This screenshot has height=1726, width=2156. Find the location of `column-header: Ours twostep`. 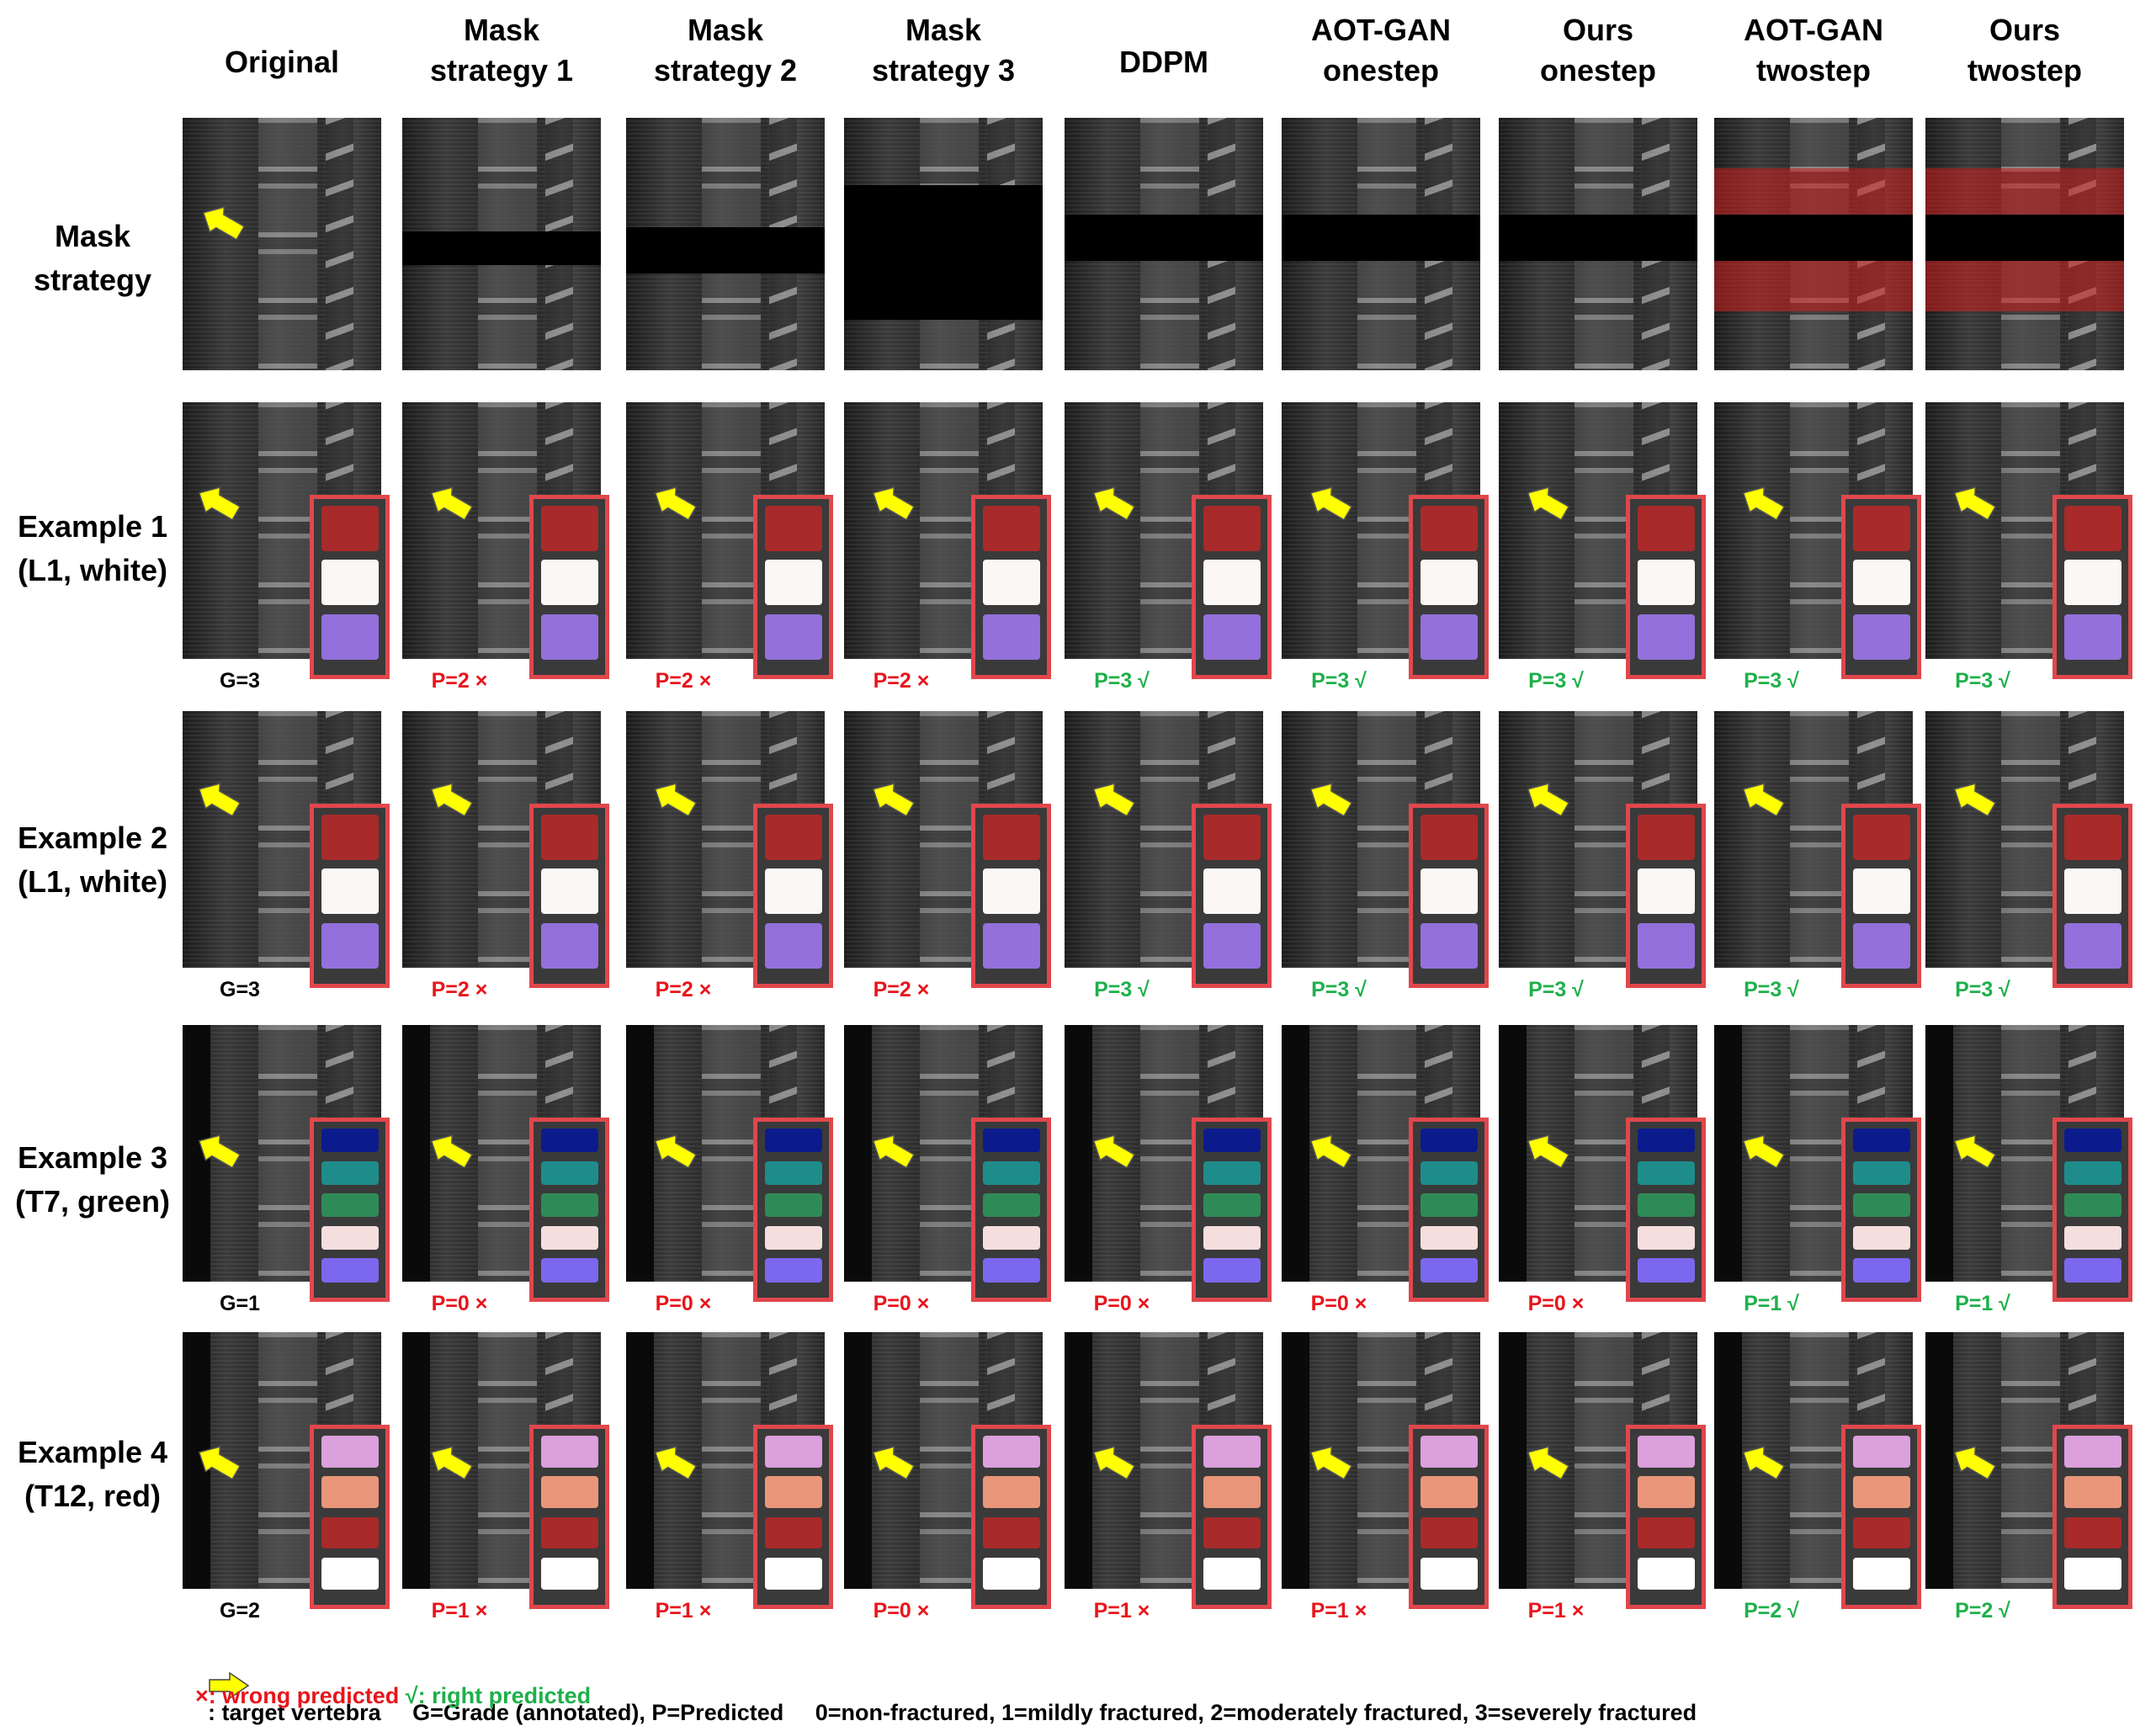

column-header: Ours twostep is located at coordinates (2024, 50).